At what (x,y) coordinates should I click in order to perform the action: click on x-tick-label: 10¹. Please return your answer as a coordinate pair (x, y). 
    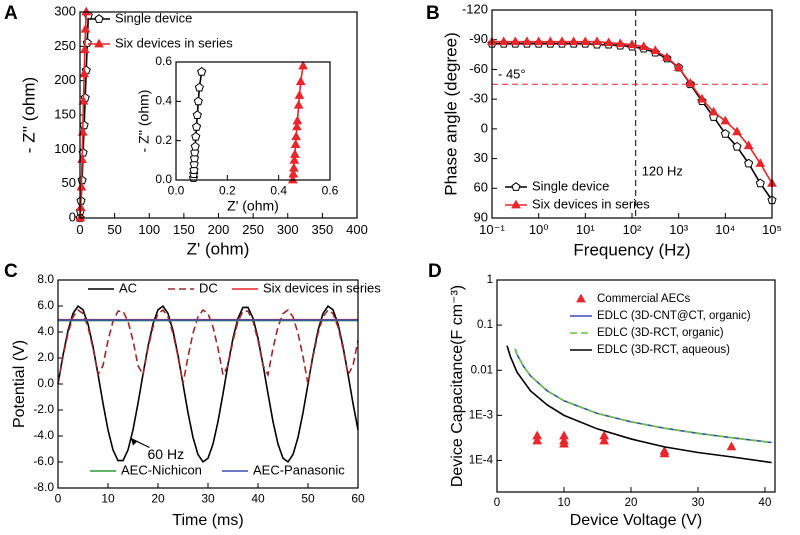
    Looking at the image, I should click on (585, 229).